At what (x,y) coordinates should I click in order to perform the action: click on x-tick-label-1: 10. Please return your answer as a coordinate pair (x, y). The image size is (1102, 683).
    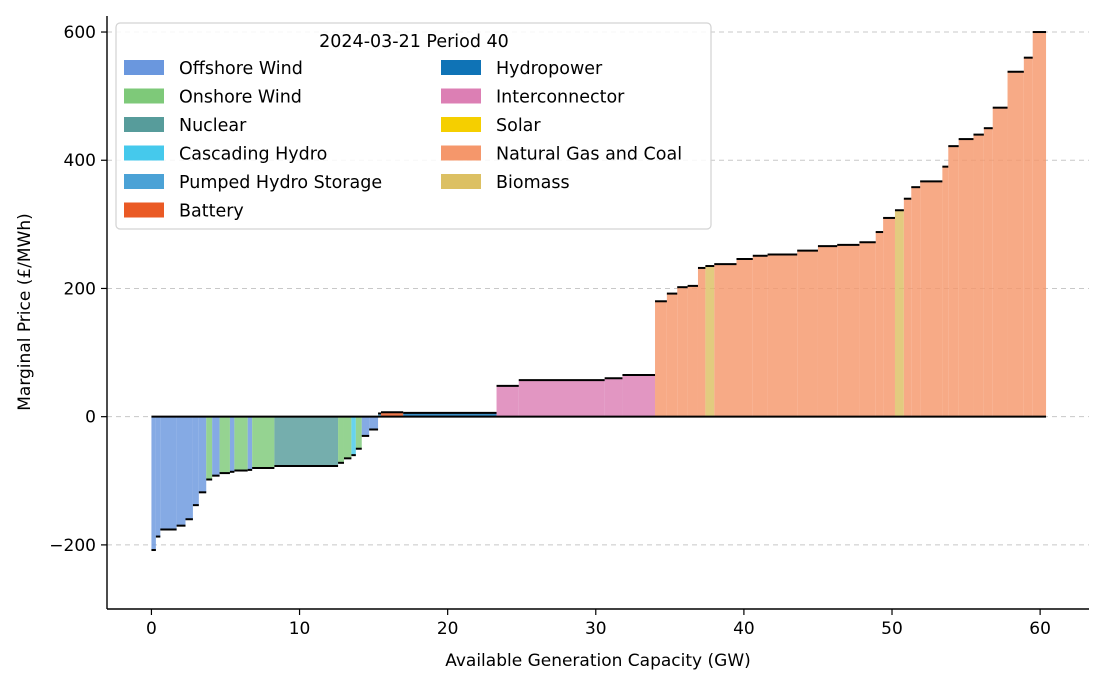
    Looking at the image, I should click on (300, 629).